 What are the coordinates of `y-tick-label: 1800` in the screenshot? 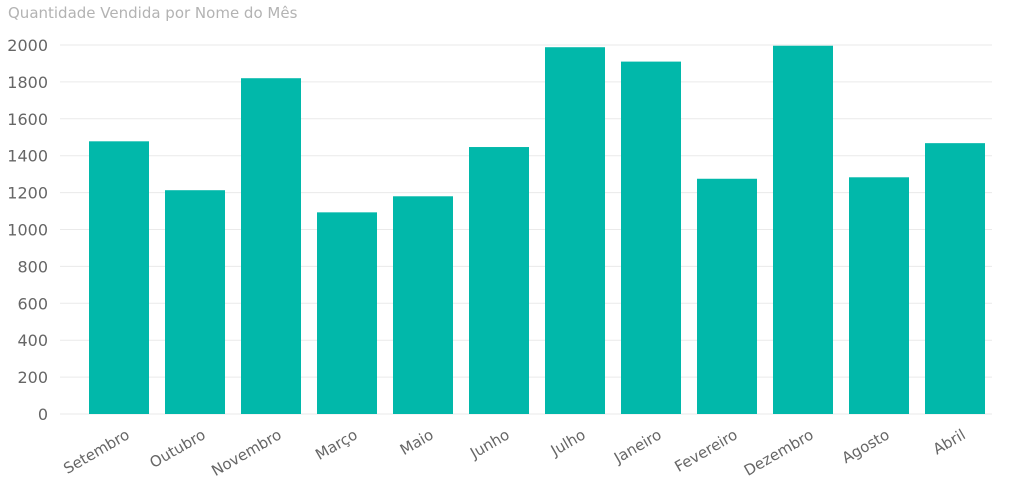 It's located at (27, 82).